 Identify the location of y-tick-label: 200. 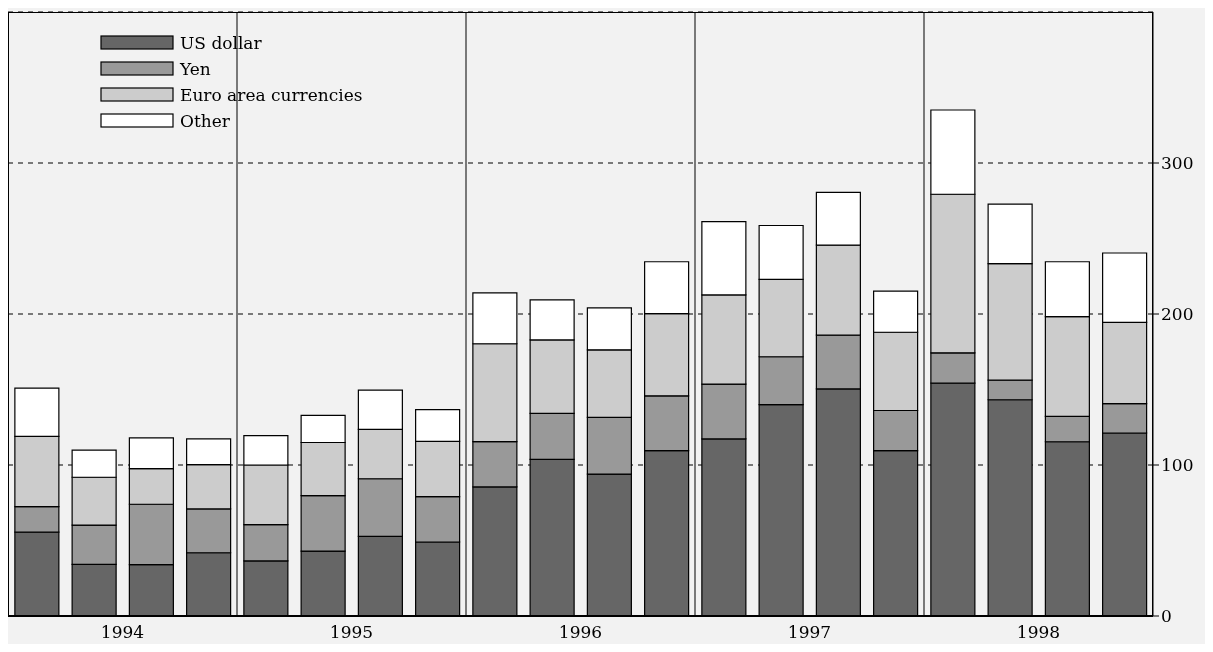
(1177, 314).